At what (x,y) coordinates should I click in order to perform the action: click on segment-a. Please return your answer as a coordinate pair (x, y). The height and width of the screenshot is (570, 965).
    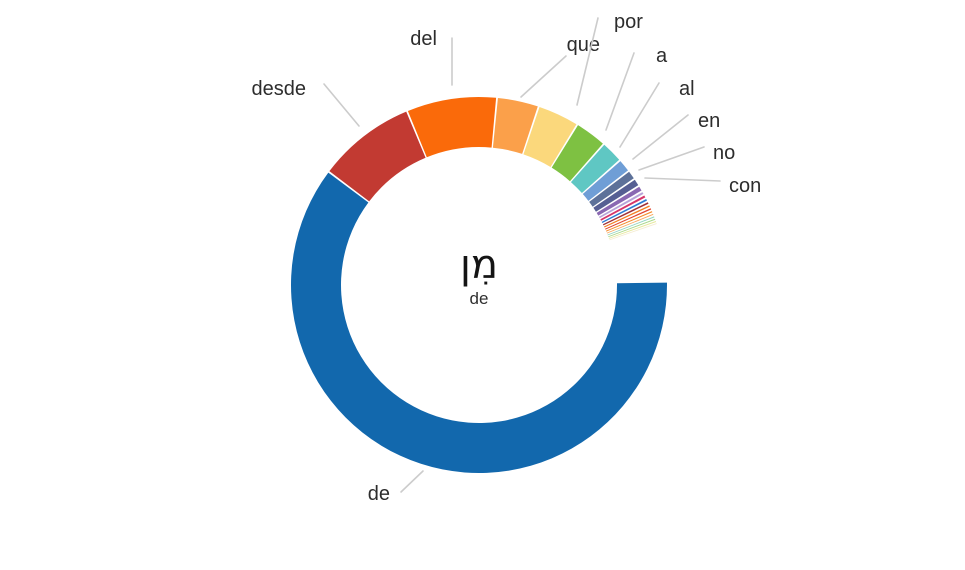
    Looking at the image, I should click on (577, 153).